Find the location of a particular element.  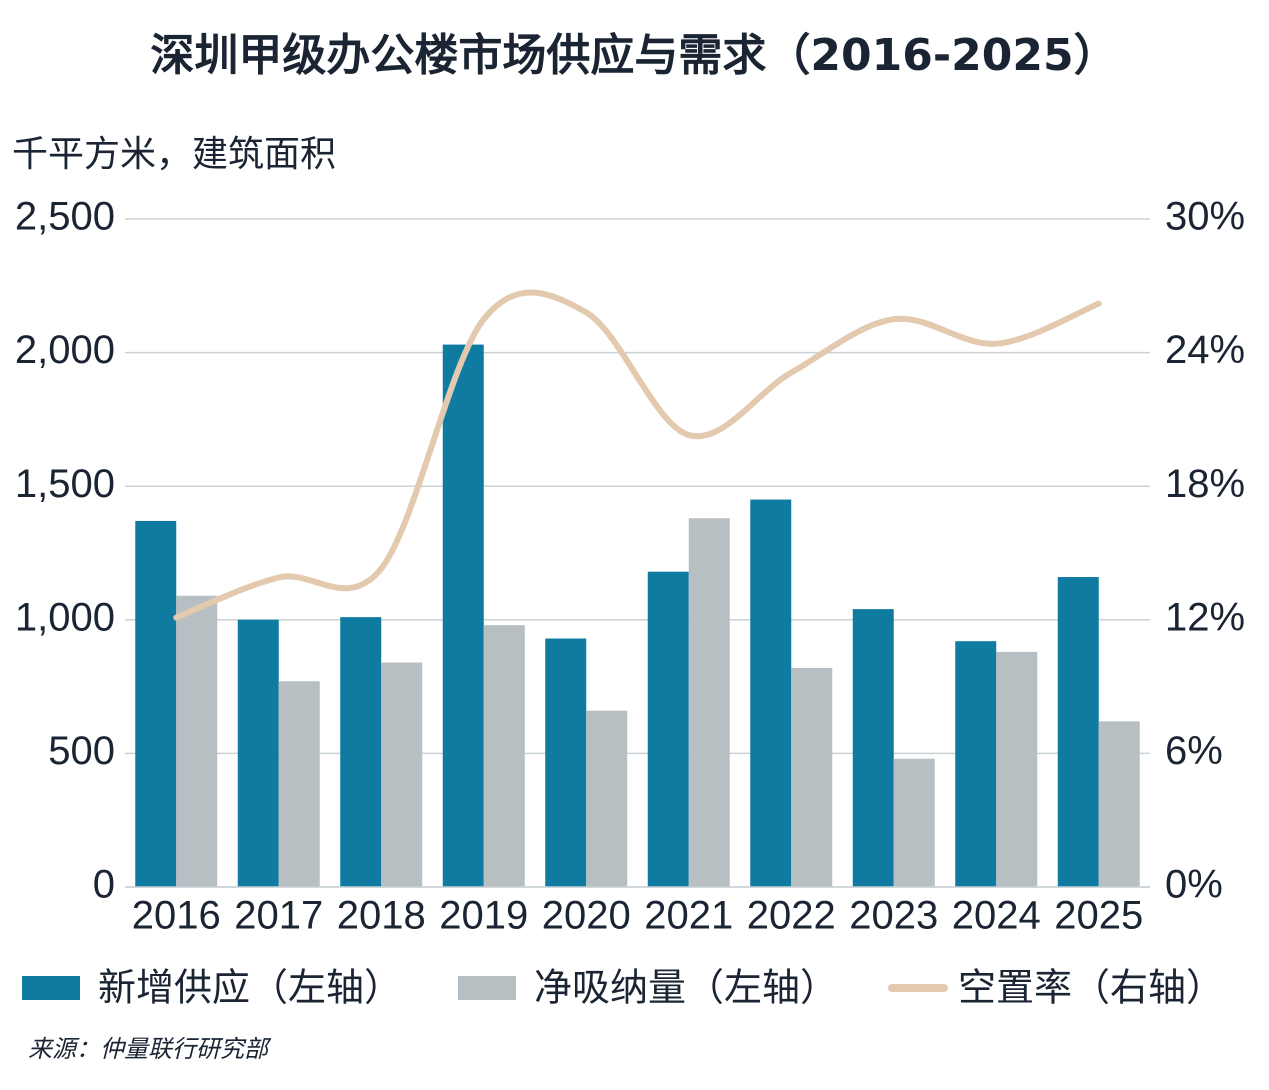

y-tick-label: 1,000 is located at coordinates (65, 617).